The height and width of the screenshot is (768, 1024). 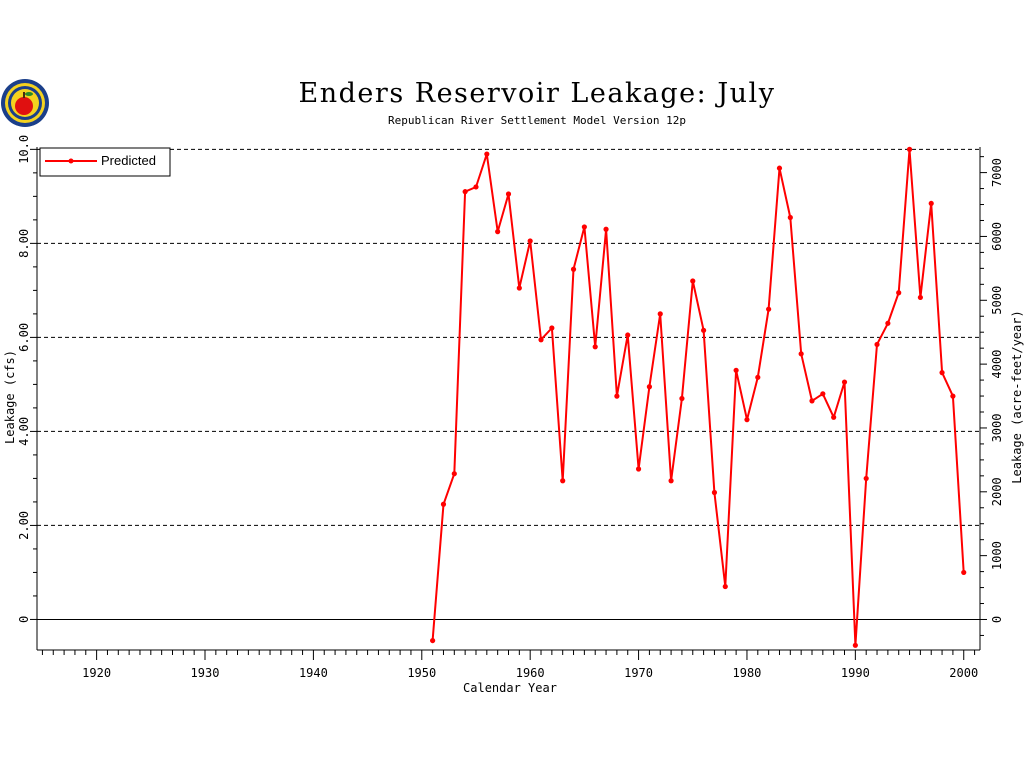 I want to click on y-tick-label: 2.00, so click(x=24, y=525).